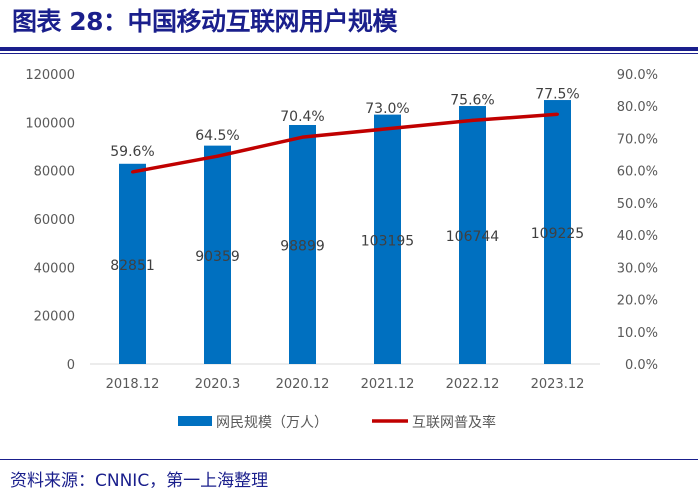  Describe the element at coordinates (218, 384) in the screenshot. I see `x-tick-label: 2020.3` at that location.